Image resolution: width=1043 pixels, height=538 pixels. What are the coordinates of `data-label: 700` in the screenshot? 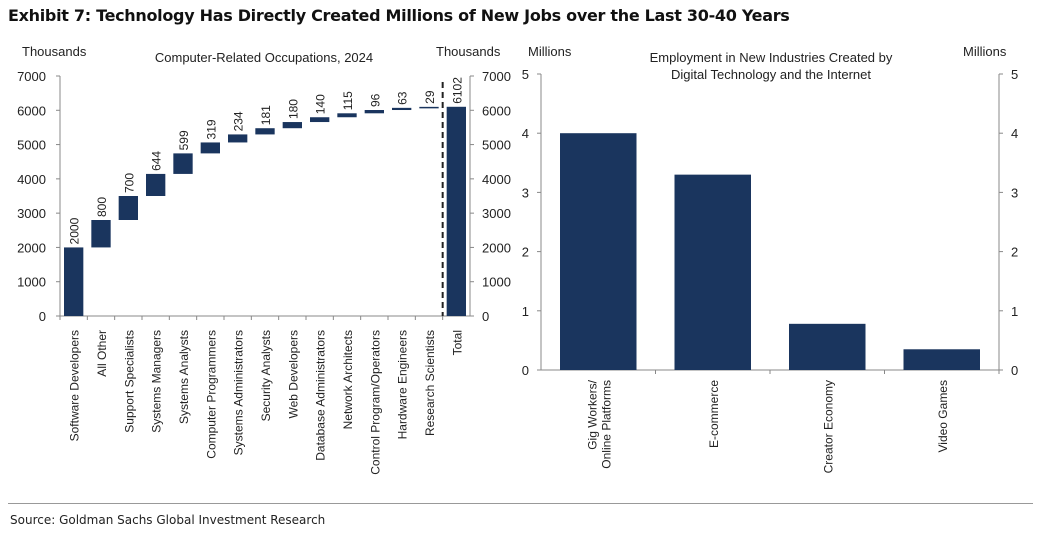 It's located at (129, 183).